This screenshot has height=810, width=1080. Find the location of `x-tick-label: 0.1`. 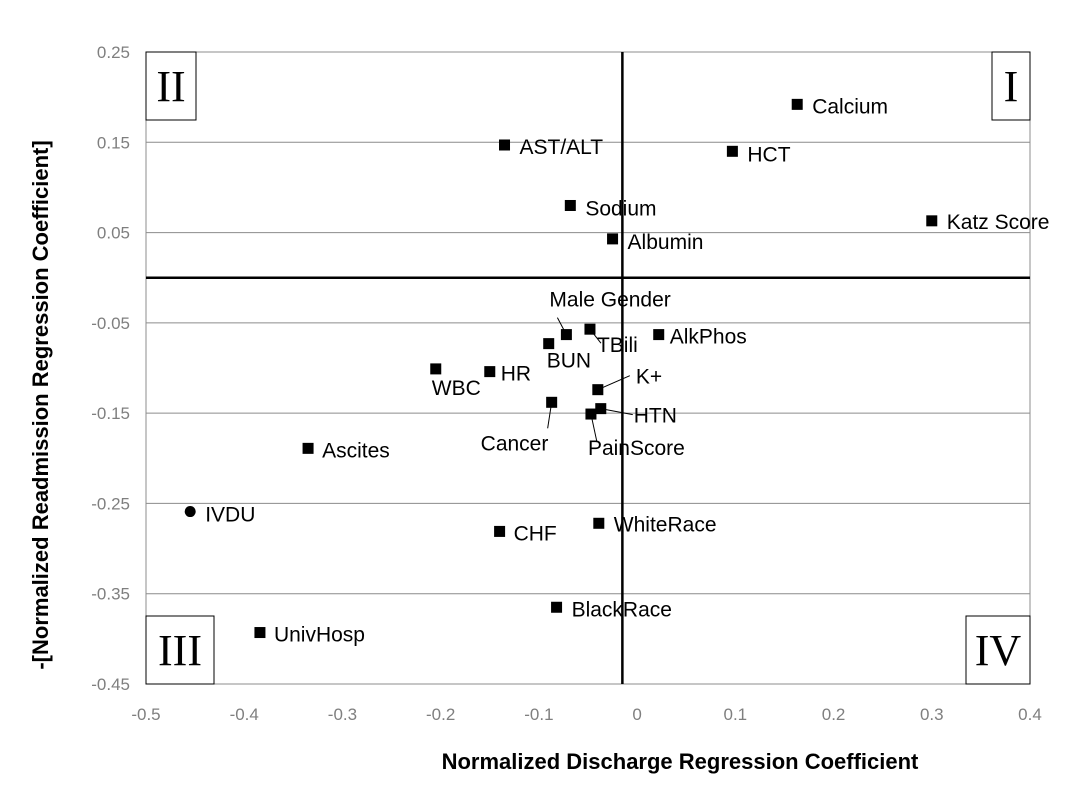

x-tick-label: 0.1 is located at coordinates (736, 714).